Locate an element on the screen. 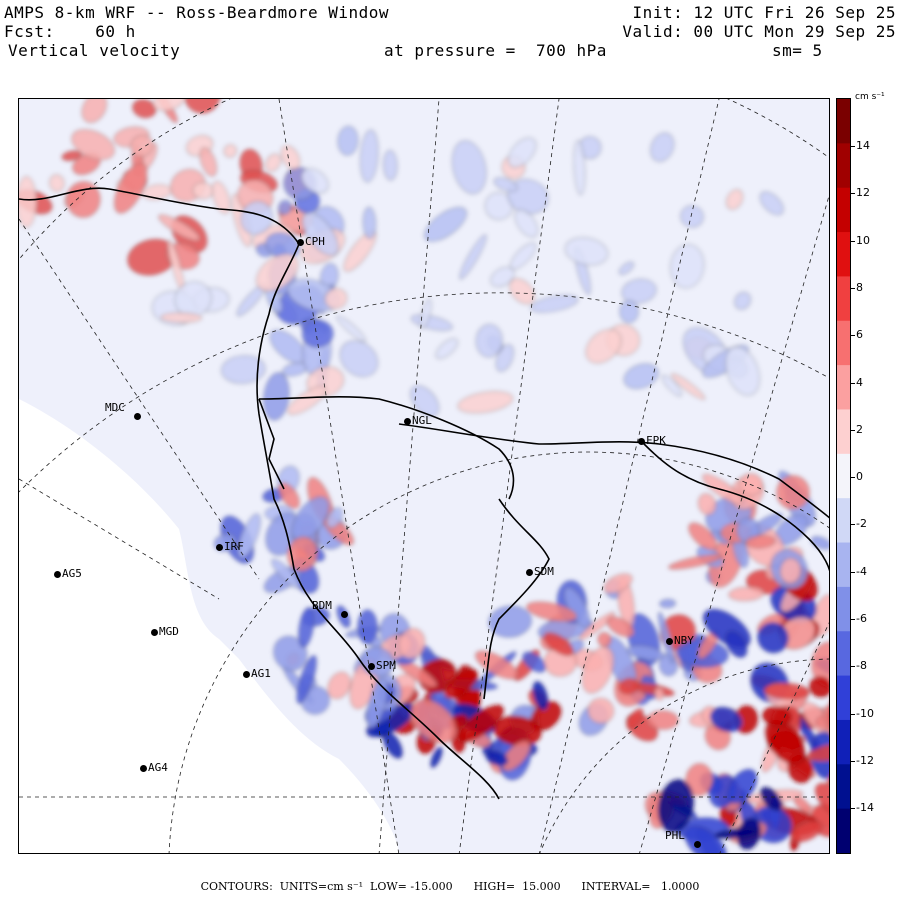  station-label: SPM is located at coordinates (386, 665).